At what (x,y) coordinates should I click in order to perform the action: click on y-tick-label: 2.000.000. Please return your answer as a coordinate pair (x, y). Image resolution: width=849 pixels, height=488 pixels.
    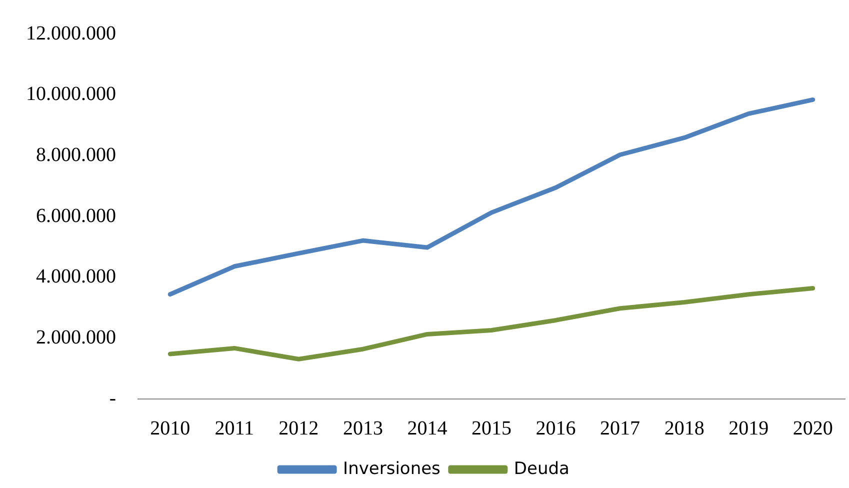
    Looking at the image, I should click on (76, 337).